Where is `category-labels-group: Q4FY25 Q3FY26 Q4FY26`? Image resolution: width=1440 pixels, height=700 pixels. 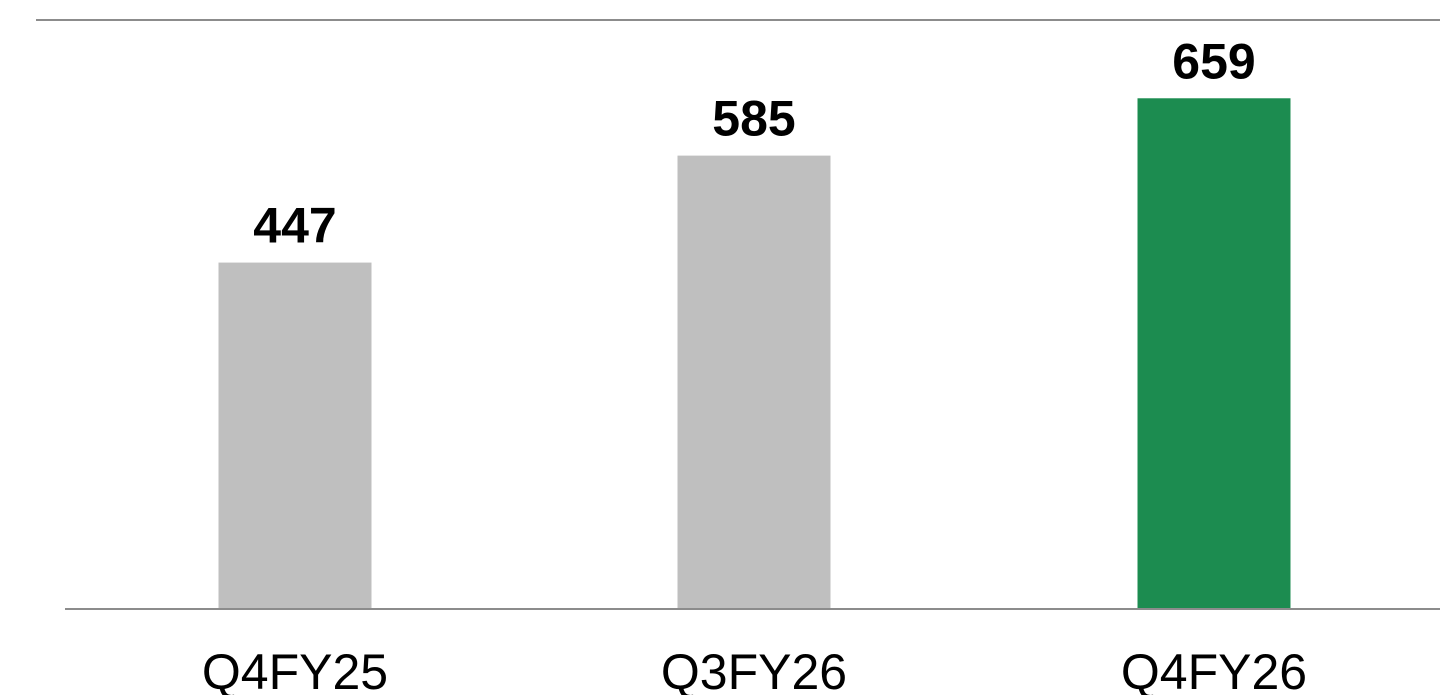
category-labels-group: Q4FY25 Q3FY26 Q4FY26 is located at coordinates (754, 672).